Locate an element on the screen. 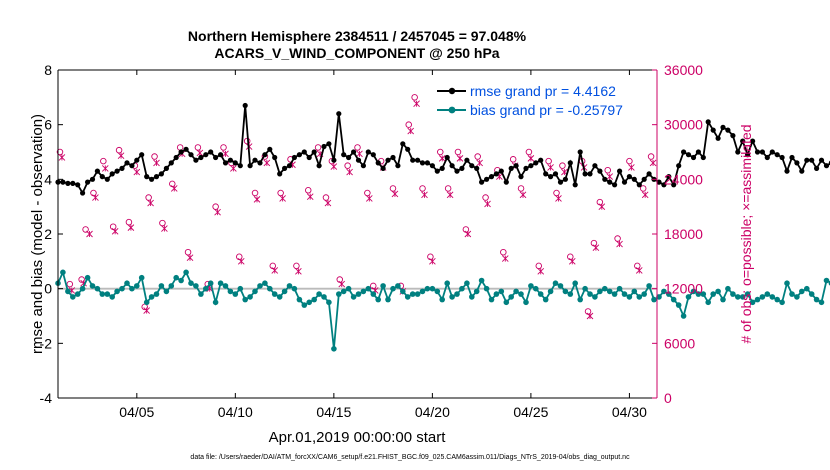  y-right-tick-label: 18000 is located at coordinates (683, 234).